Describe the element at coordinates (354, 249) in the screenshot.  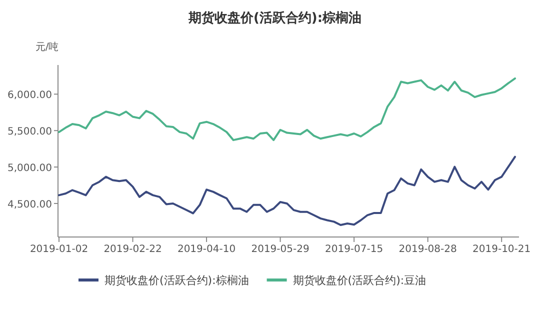
I see `x-tick-label: 2019-07-15` at that location.